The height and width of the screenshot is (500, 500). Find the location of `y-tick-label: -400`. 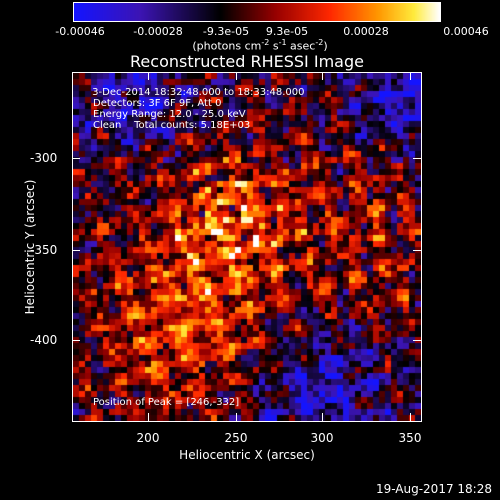

y-tick-label: -400 is located at coordinates (44, 340).